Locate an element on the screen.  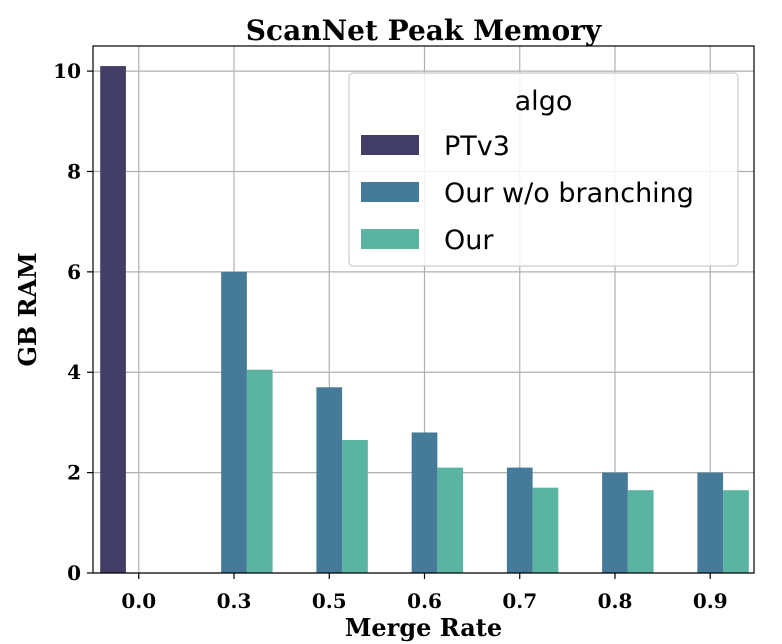
chart-title: ScanNet Peak Memory is located at coordinates (424, 30).